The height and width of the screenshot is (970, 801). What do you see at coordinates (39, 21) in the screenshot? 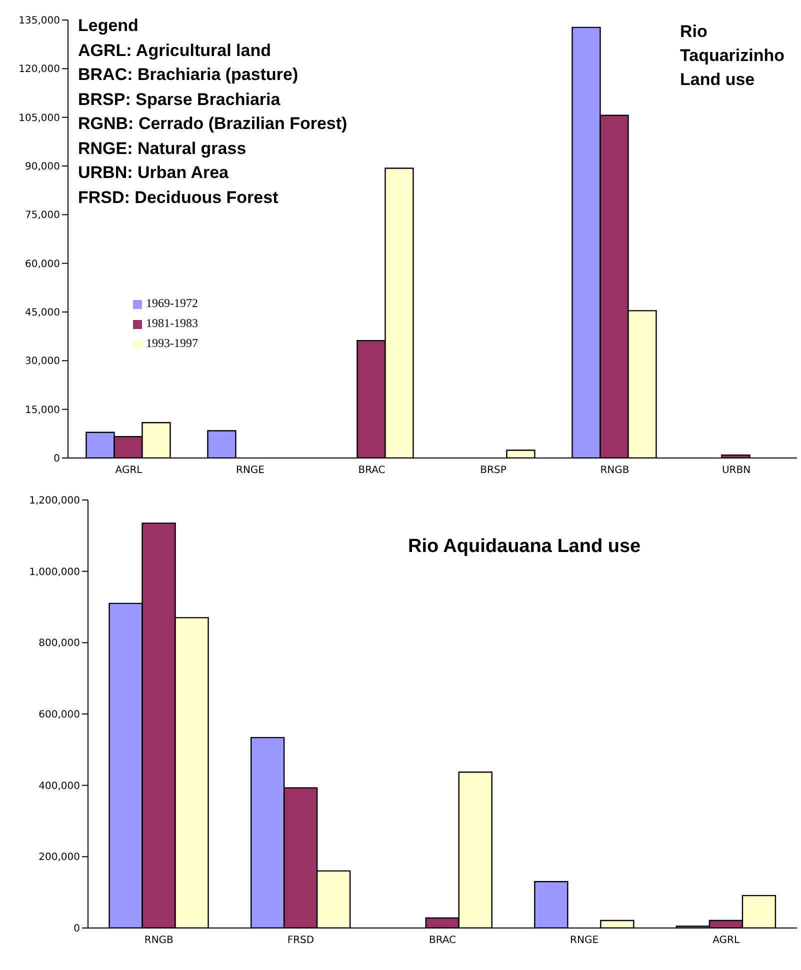
I see `y-tick-label: 135,000` at bounding box center [39, 21].